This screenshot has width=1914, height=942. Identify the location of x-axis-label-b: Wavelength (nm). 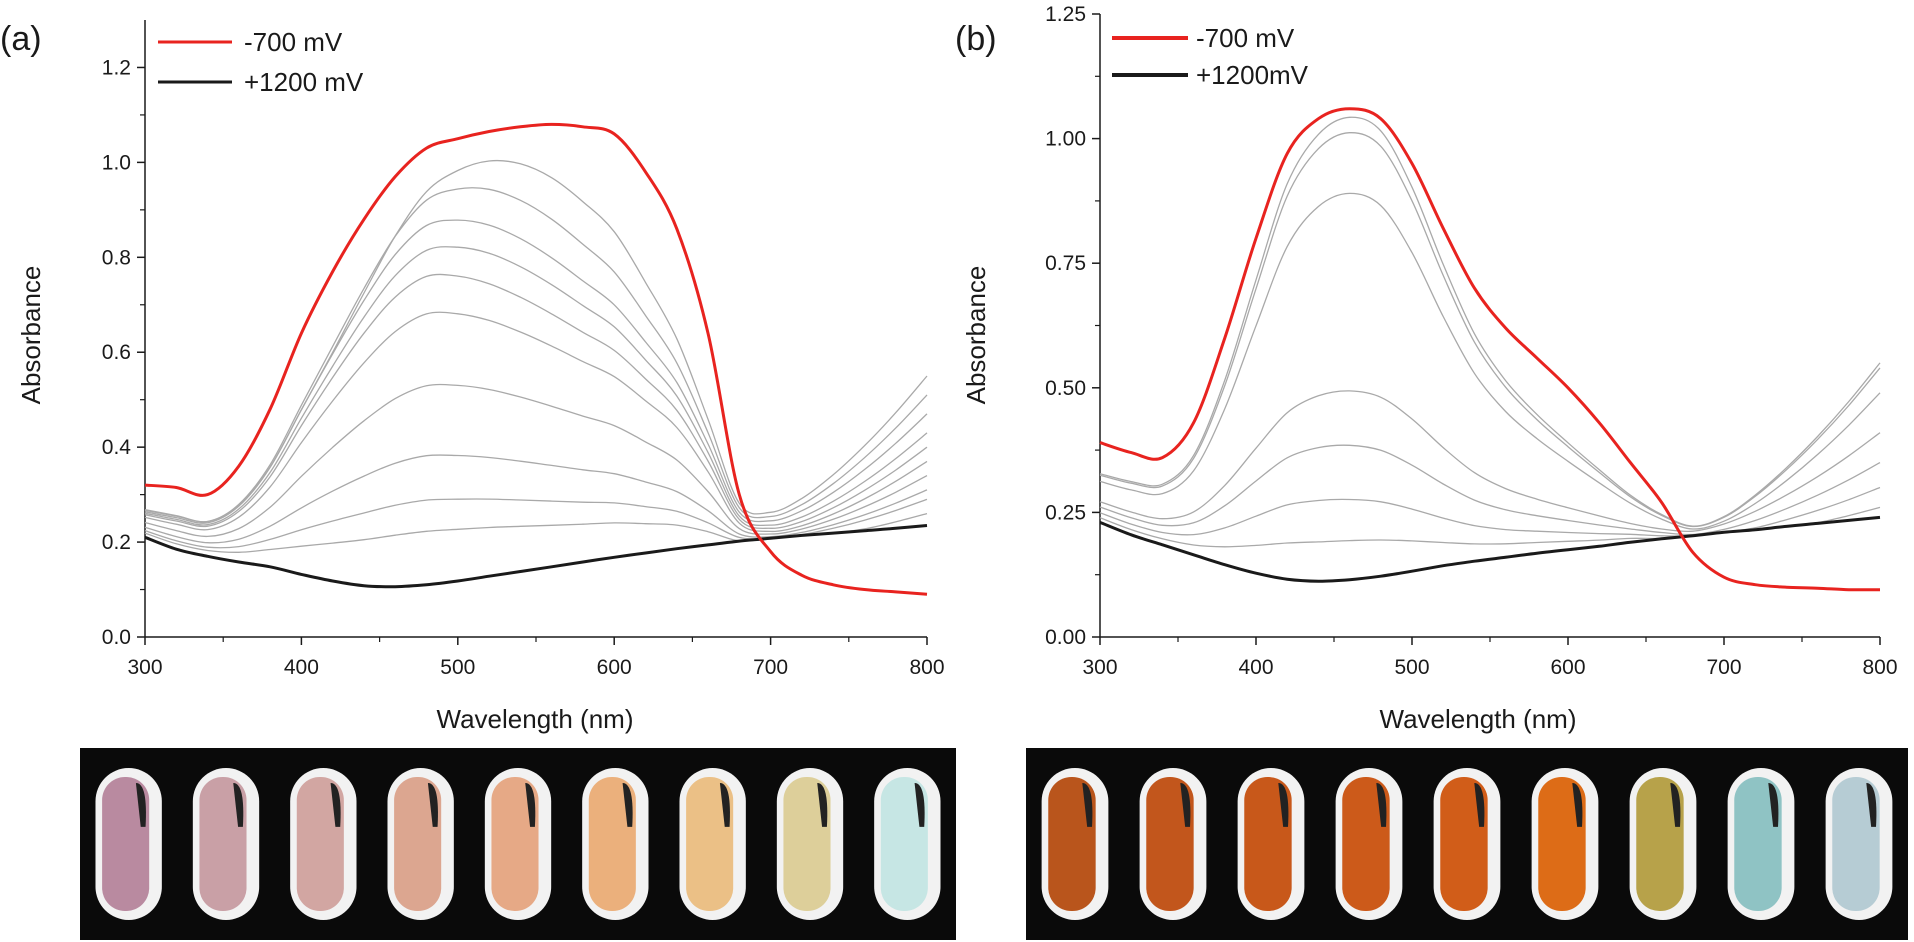
(1478, 719).